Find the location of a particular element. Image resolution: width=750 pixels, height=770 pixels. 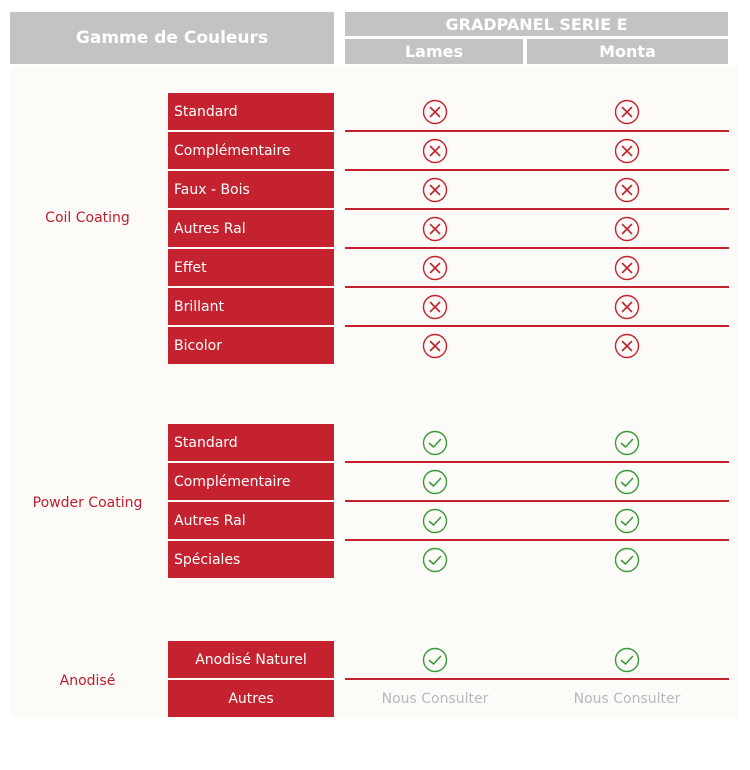

product-header: GRADPANEL SERIE E is located at coordinates (536, 24).